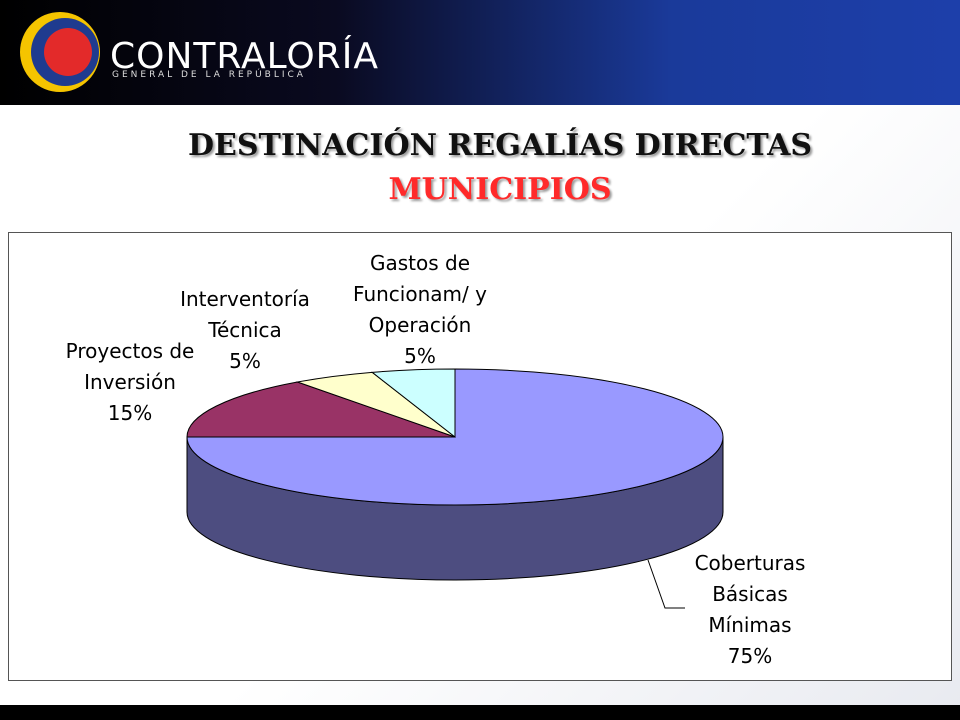 Image resolution: width=960 pixels, height=720 pixels. I want to click on chart-title: DESTINACIÓN REGALÍAS DIRECTAS, so click(500, 145).